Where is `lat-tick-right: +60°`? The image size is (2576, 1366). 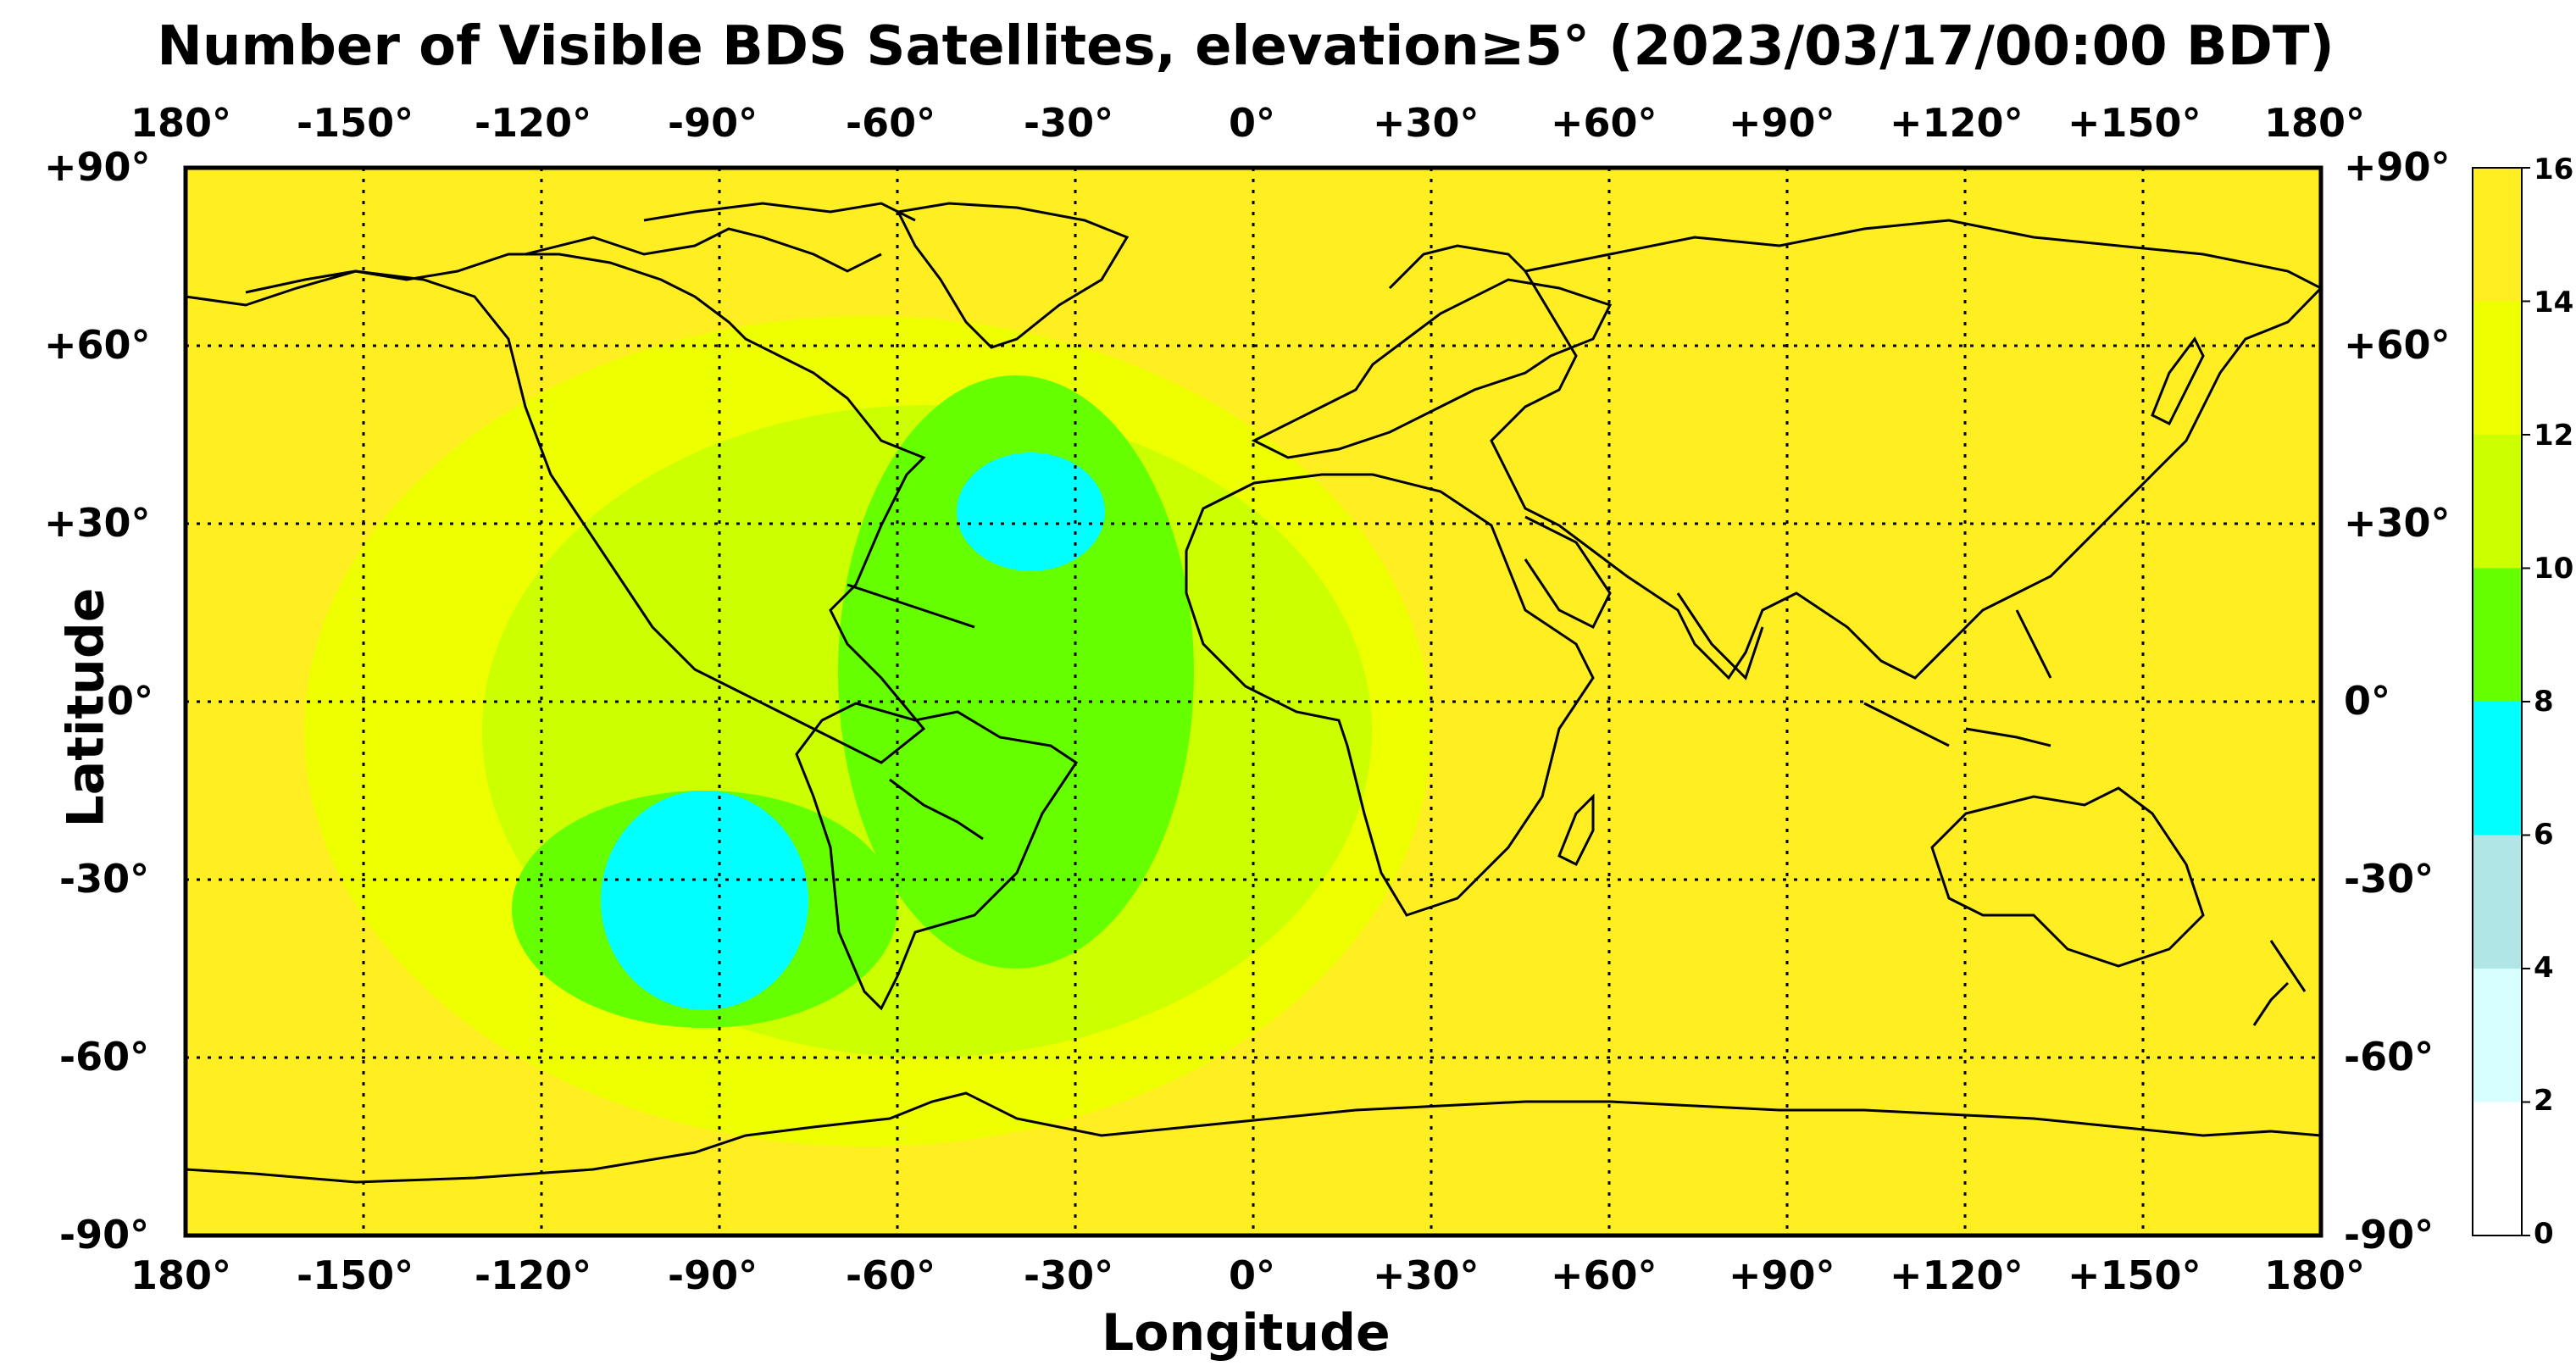
lat-tick-right: +60° is located at coordinates (2397, 345).